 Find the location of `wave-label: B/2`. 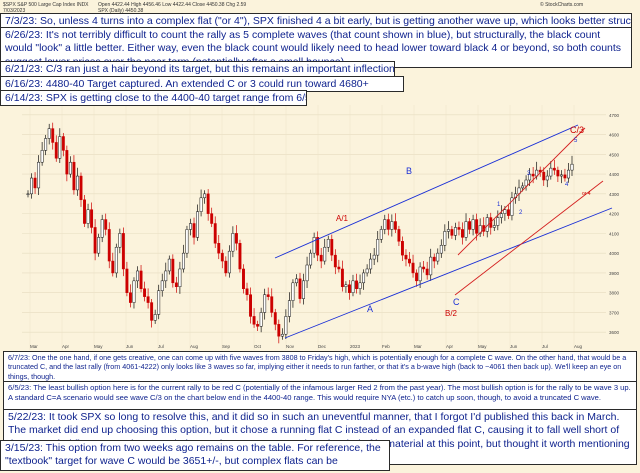

wave-label: B/2 is located at coordinates (451, 313).